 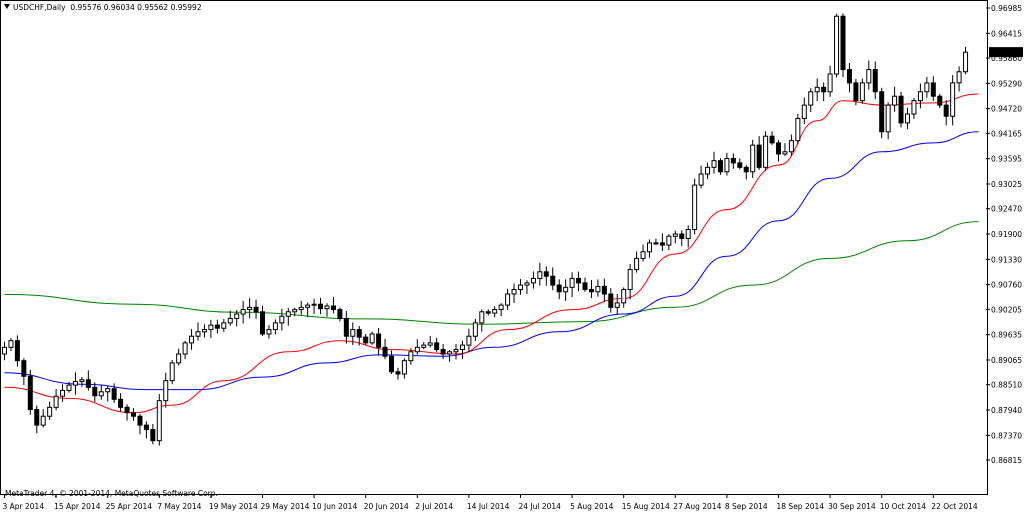 I want to click on x-tick-label: 24 Jul 2014, so click(x=540, y=506).